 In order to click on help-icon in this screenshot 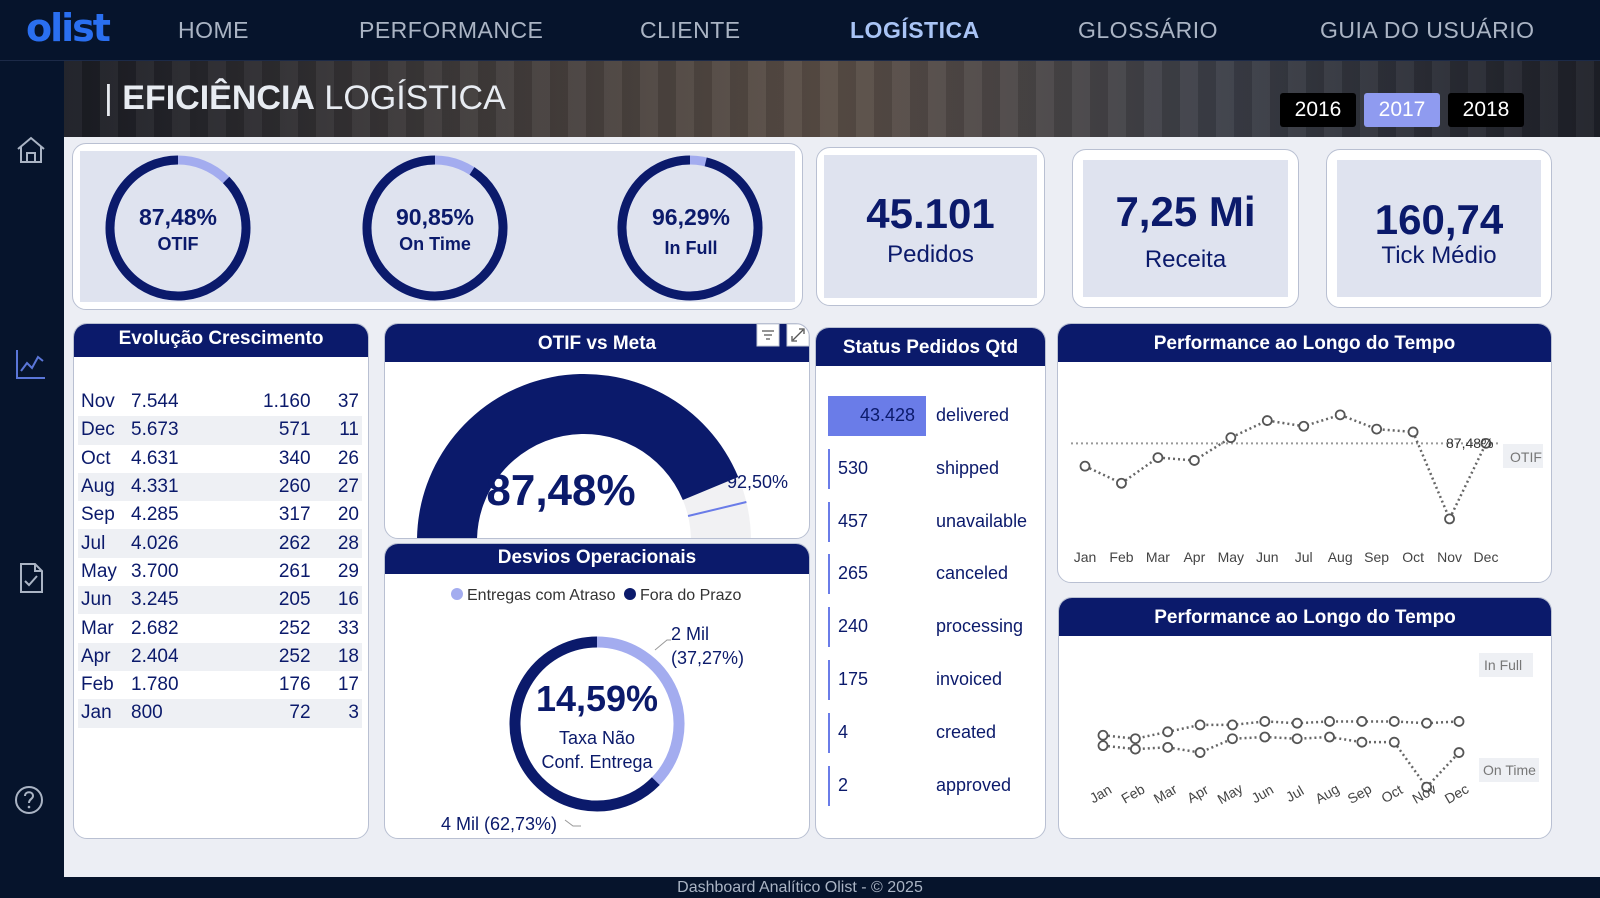, I will do `click(31, 800)`.